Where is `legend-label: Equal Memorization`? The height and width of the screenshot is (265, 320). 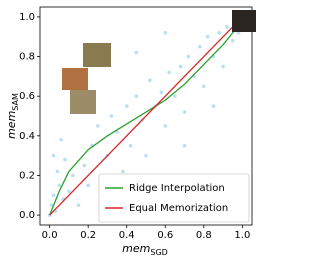
legend-label: Equal Memorization is located at coordinates (178, 208).